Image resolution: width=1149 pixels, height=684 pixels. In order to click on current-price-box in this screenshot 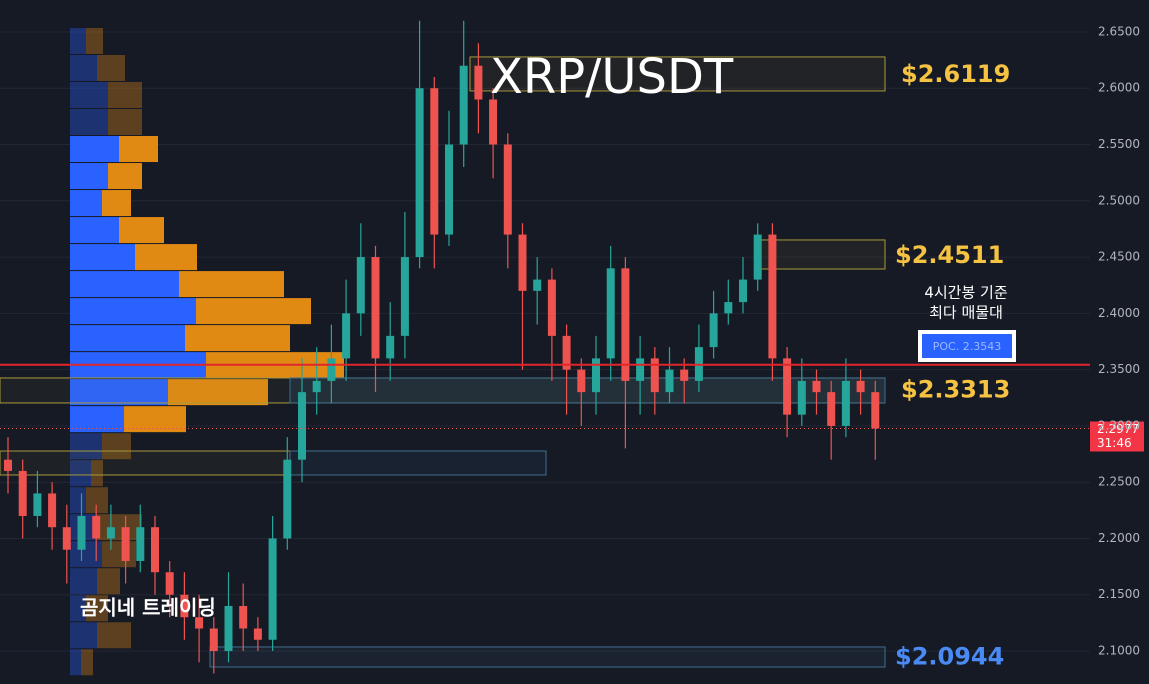, I will do `click(1117, 436)`.